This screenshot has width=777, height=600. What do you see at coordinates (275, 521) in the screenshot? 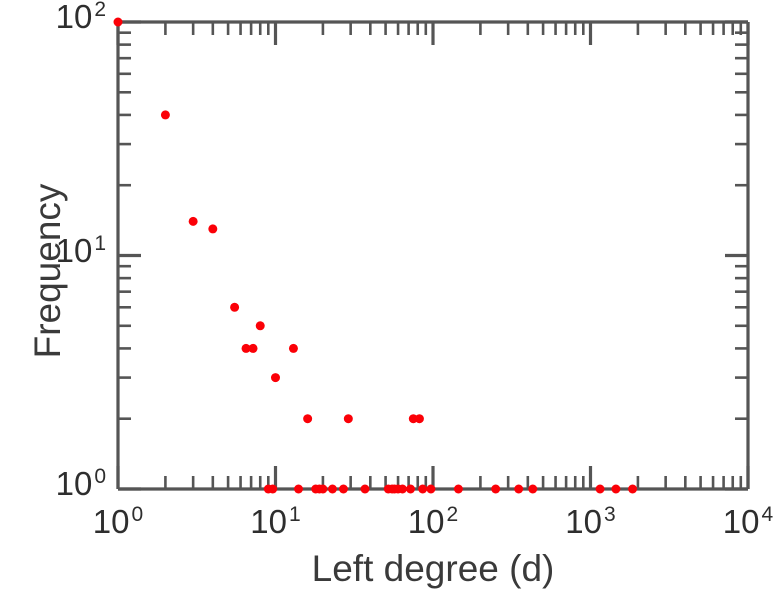
I see `x-tick-label-1: 101` at bounding box center [275, 521].